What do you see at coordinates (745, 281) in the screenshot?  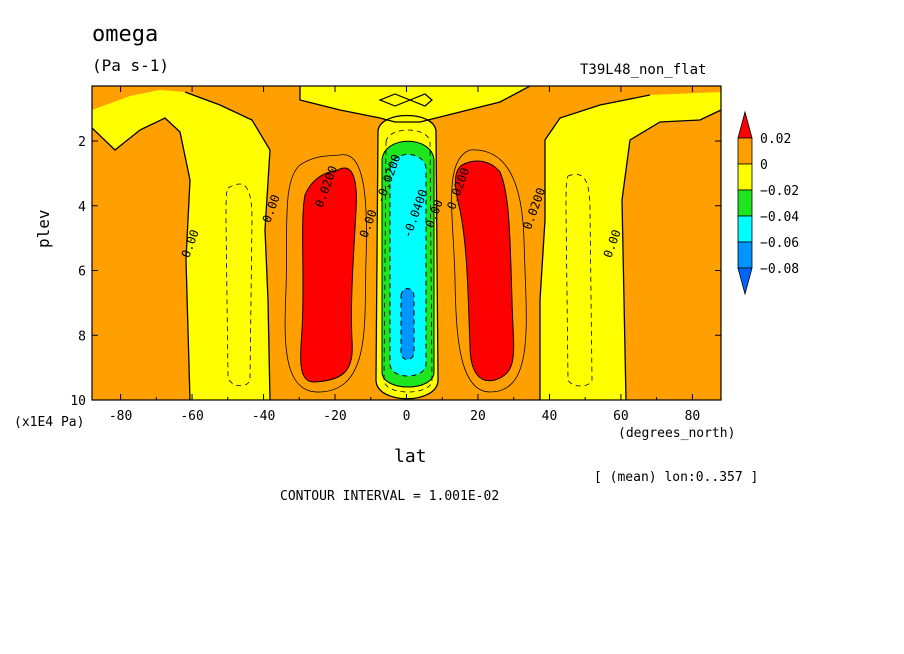 I see `colorbar-triangle-bottom` at bounding box center [745, 281].